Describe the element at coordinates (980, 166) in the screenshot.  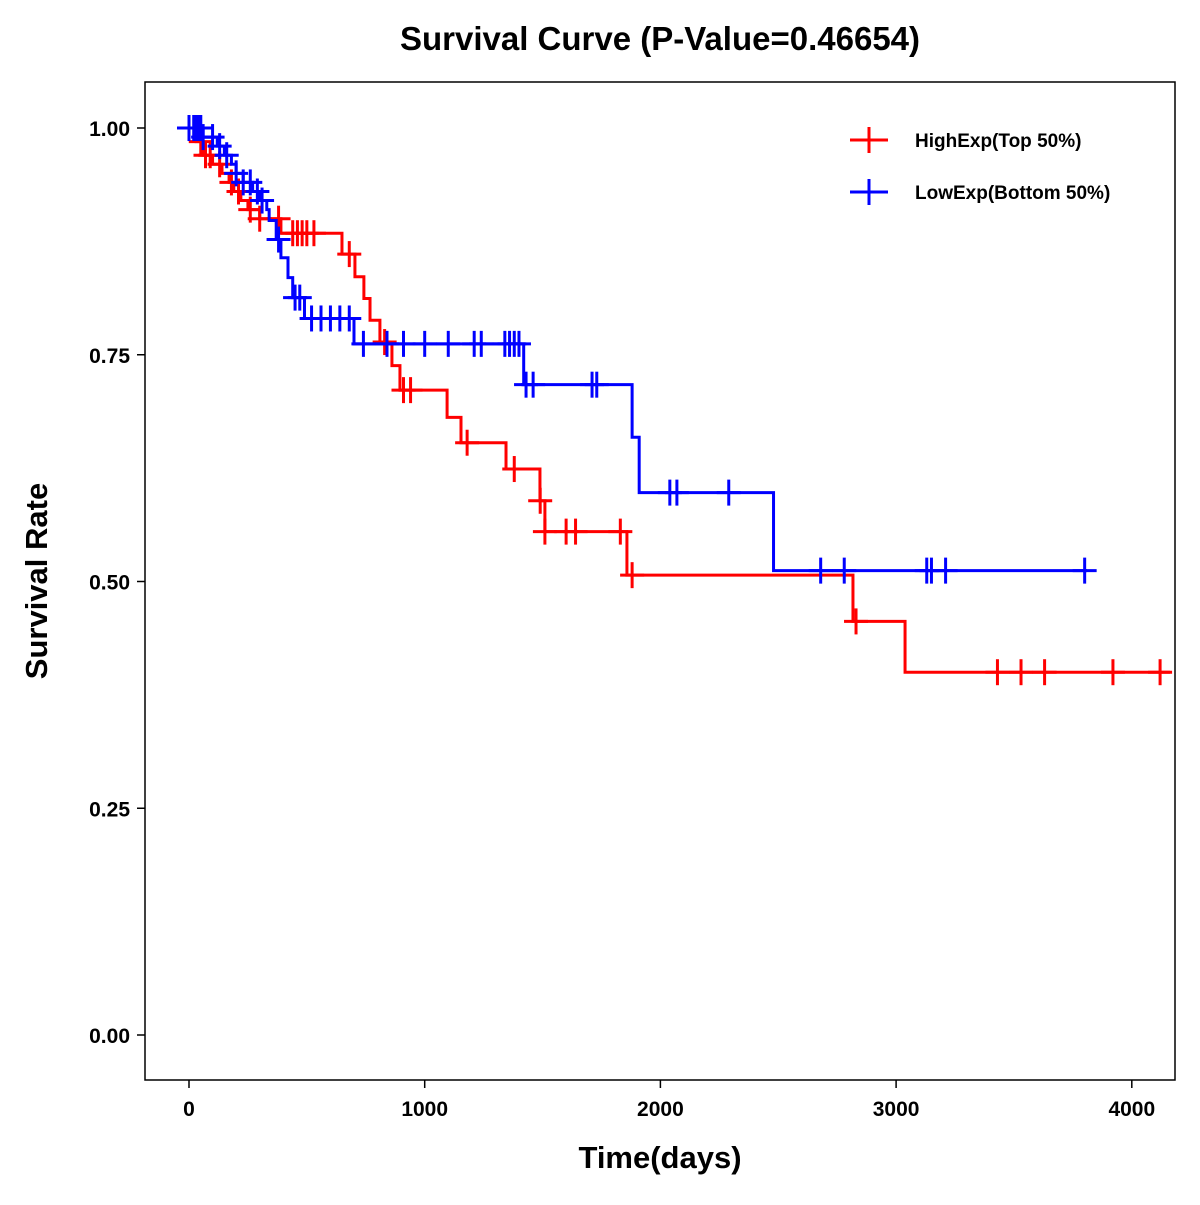
I see `legend: HighExp(Top 50%) LowExp(Bottom 50%)` at that location.